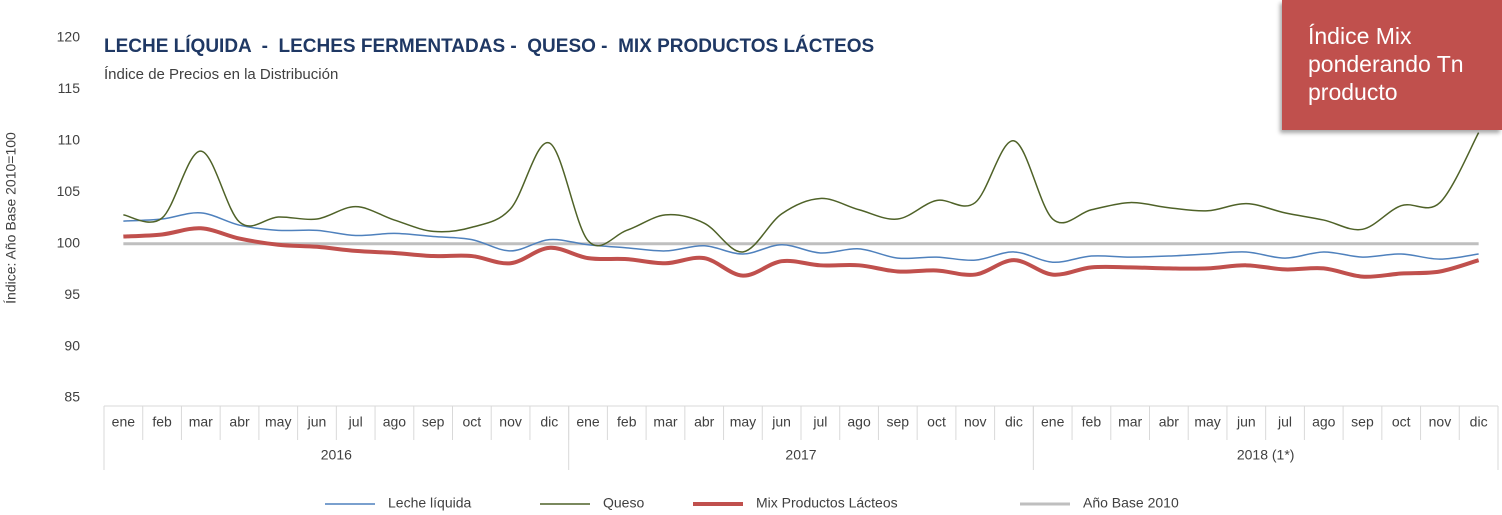 The width and height of the screenshot is (1502, 515). What do you see at coordinates (623, 503) in the screenshot?
I see `legend-label: Queso` at bounding box center [623, 503].